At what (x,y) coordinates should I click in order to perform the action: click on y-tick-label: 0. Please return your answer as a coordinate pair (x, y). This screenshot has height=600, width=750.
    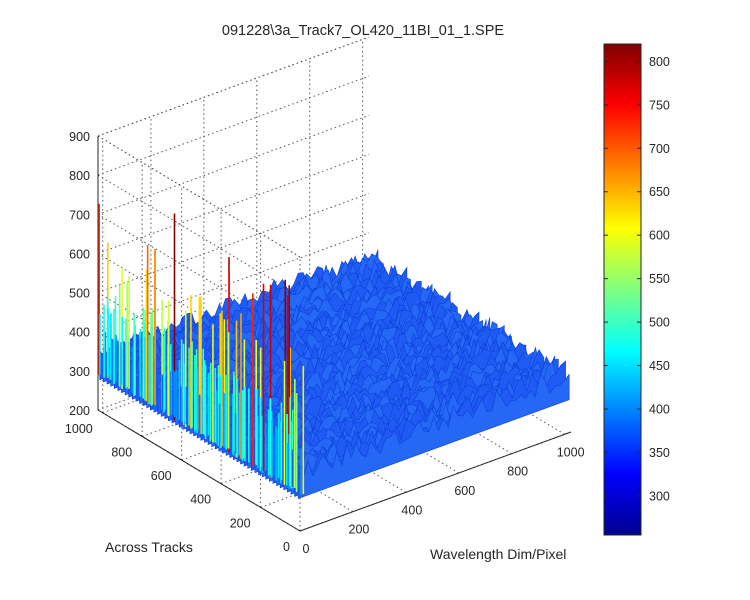
    Looking at the image, I should click on (286, 547).